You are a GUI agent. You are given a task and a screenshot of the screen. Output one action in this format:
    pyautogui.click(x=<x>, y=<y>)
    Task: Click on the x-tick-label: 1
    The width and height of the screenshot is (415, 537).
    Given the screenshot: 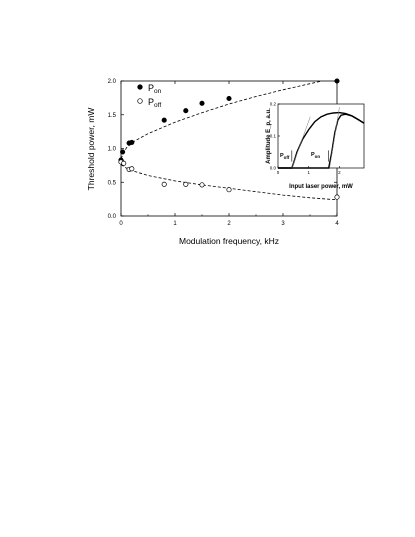 What is the action you would take?
    pyautogui.click(x=175, y=224)
    